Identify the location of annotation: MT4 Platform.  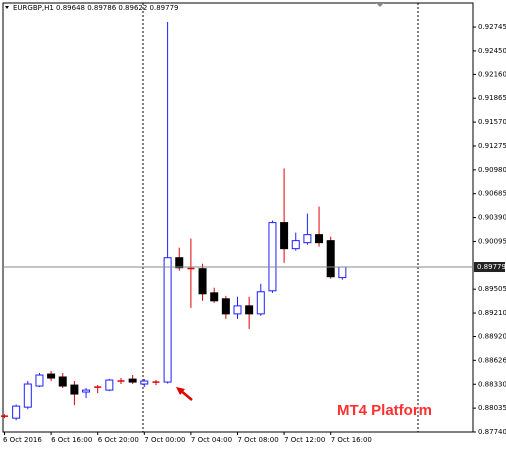
(384, 410).